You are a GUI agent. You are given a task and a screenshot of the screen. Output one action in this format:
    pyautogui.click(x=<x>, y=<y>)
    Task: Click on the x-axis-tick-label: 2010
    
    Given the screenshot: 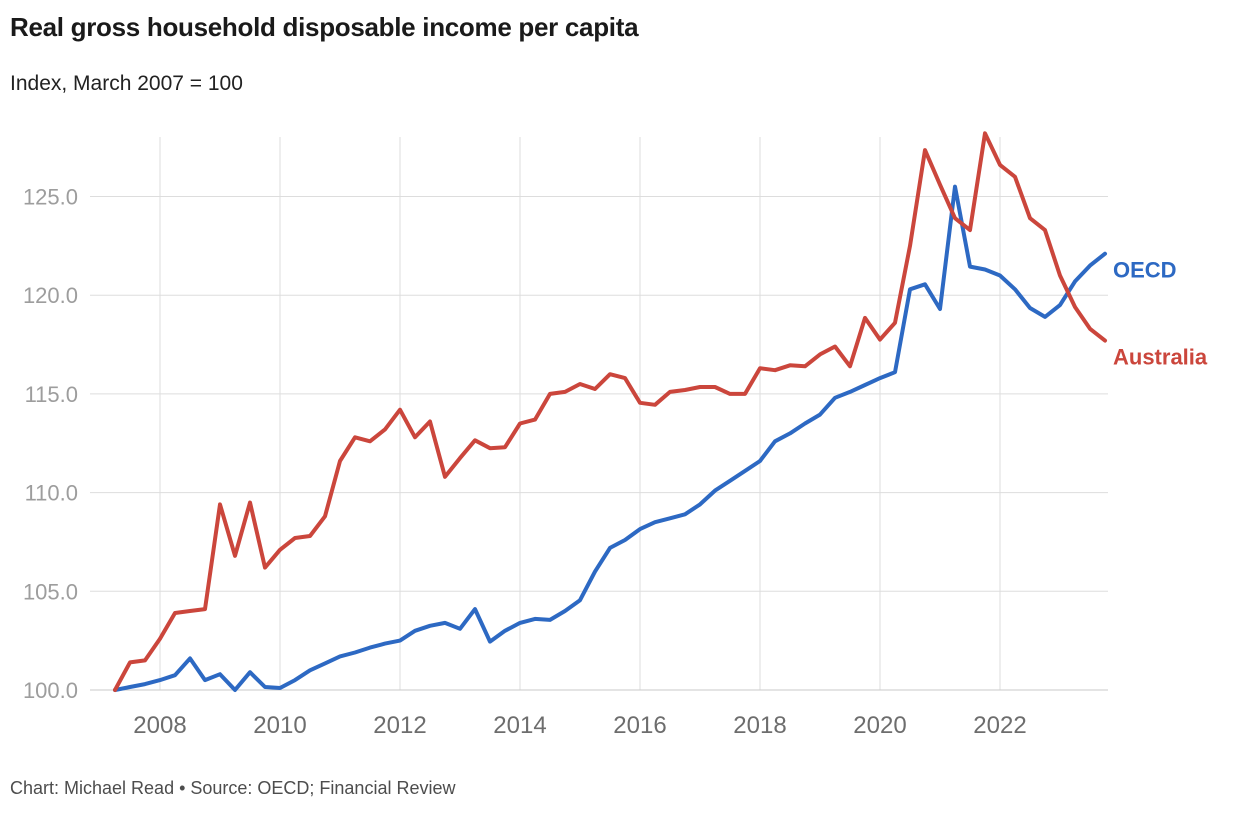 What is the action you would take?
    pyautogui.click(x=279, y=725)
    